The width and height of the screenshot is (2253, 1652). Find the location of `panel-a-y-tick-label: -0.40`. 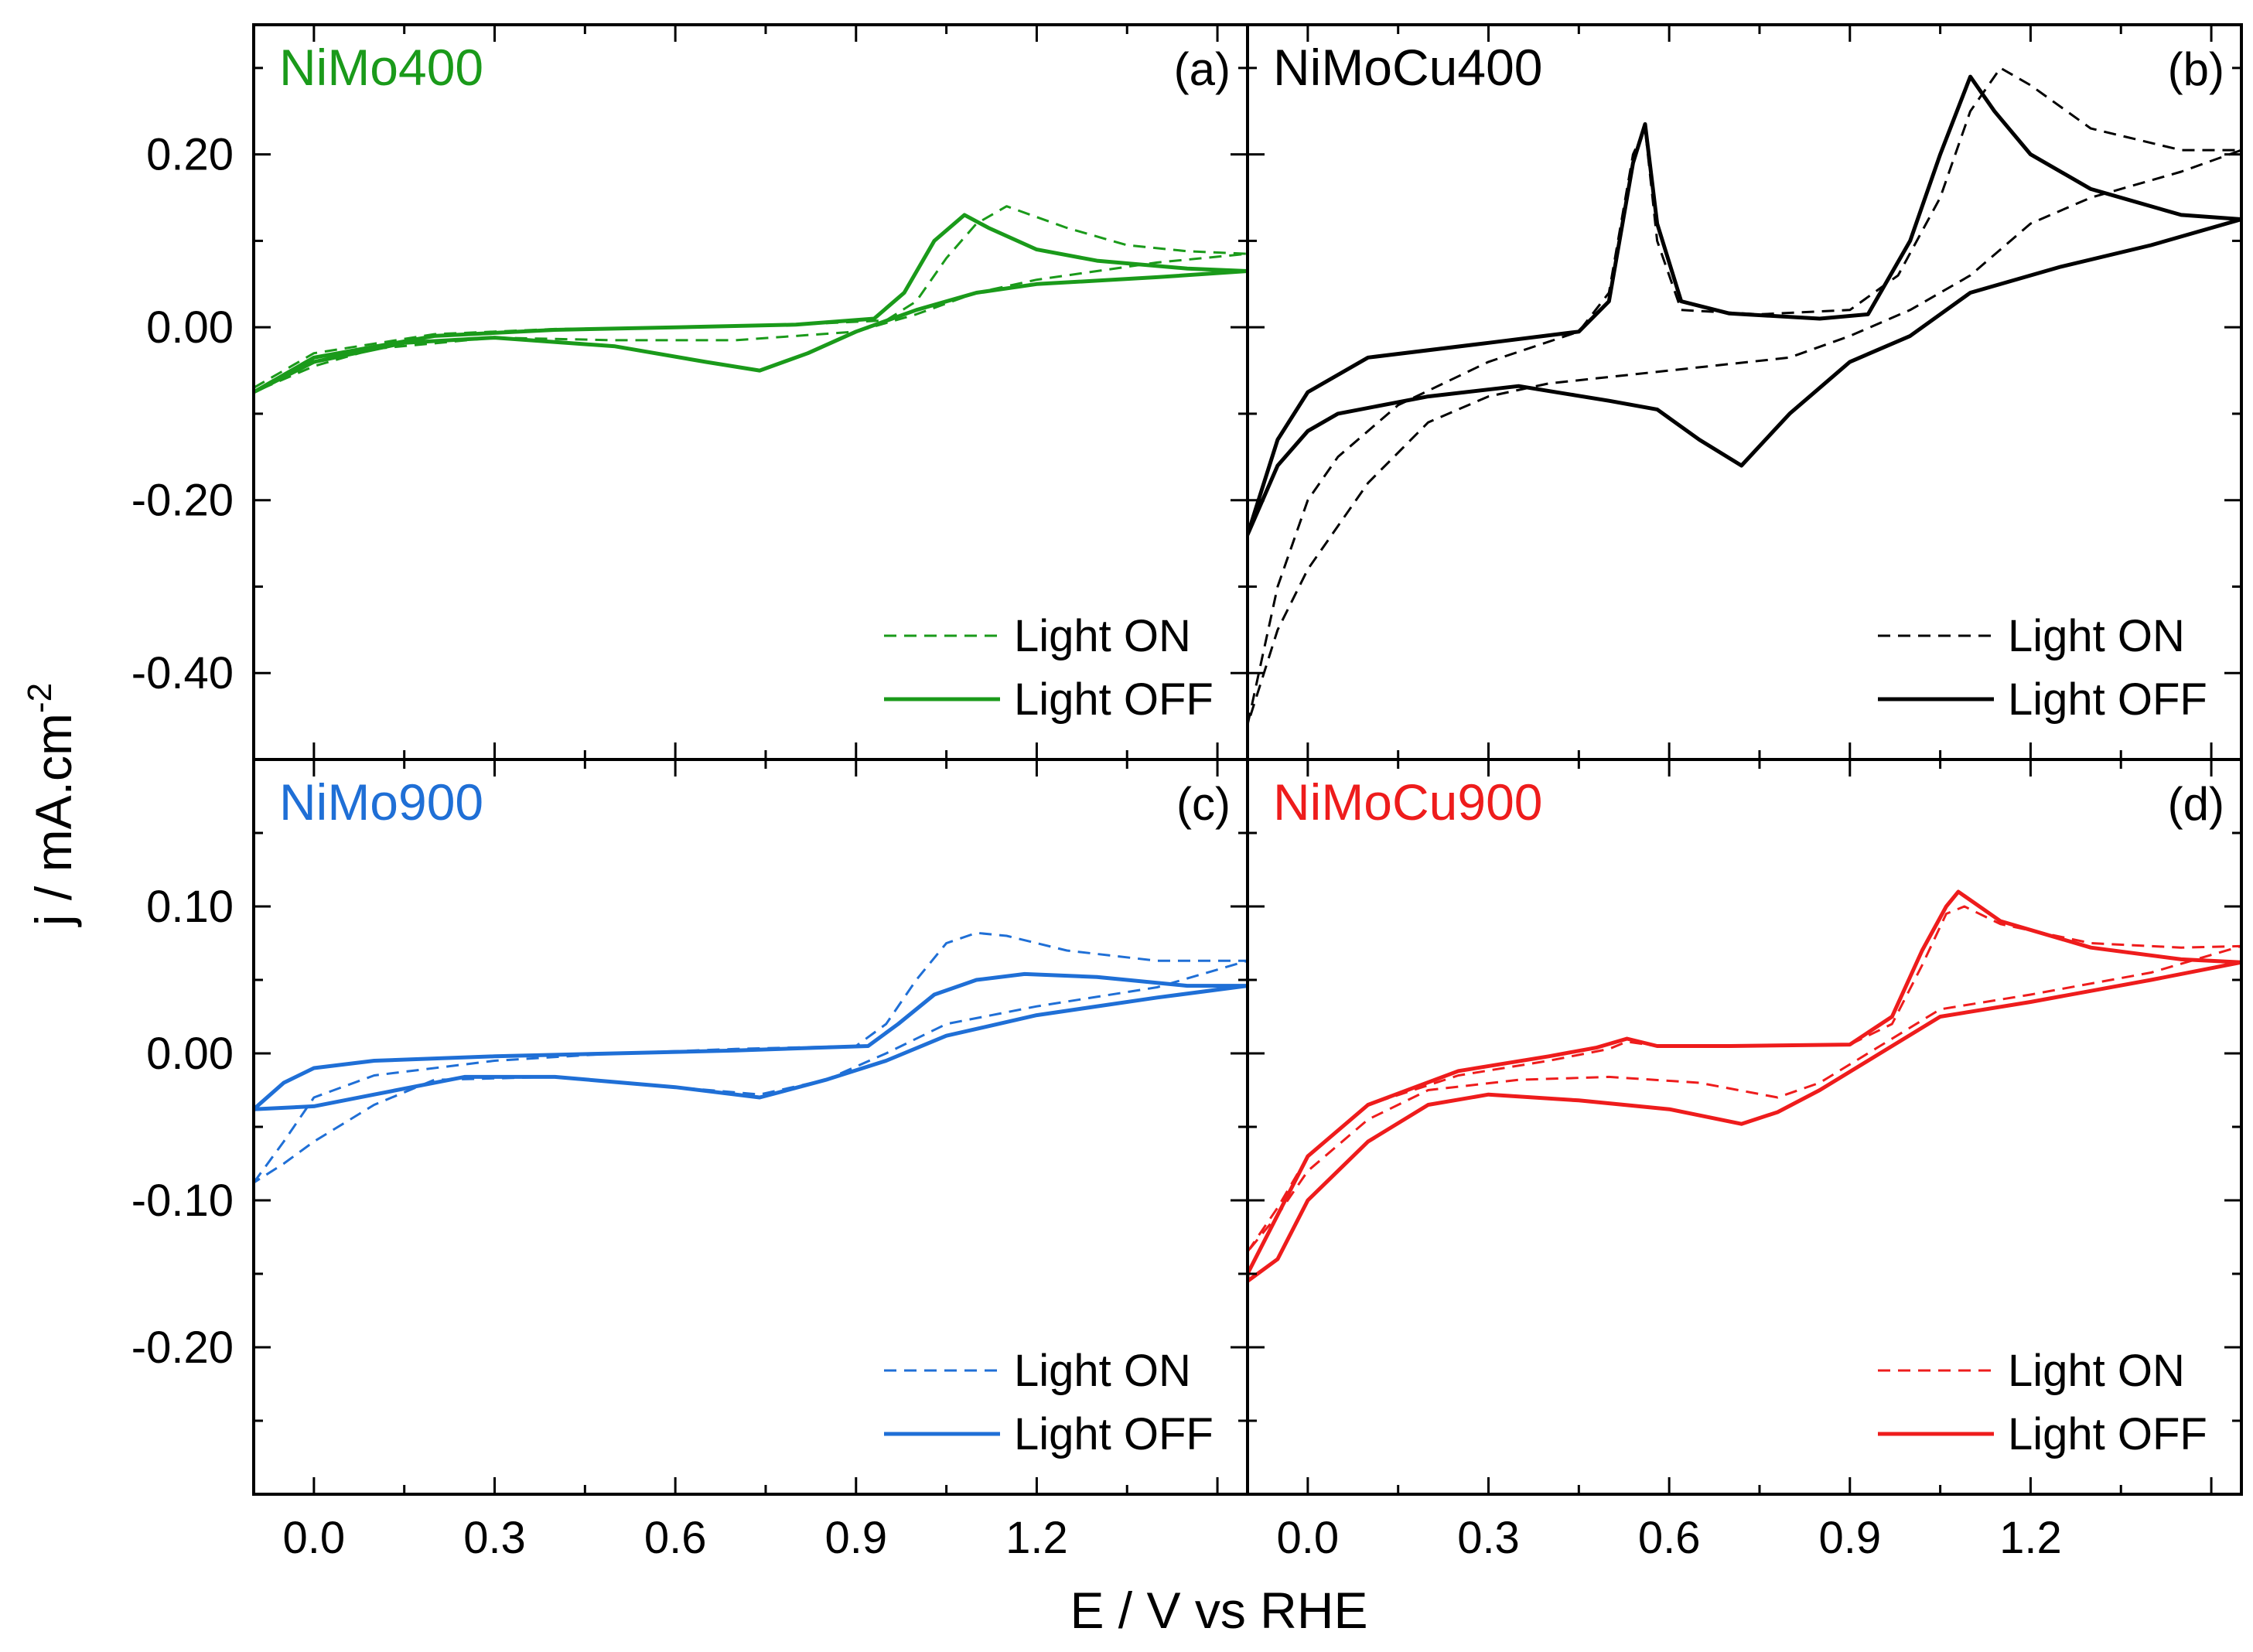

panel-a-y-tick-label: -0.40 is located at coordinates (183, 673).